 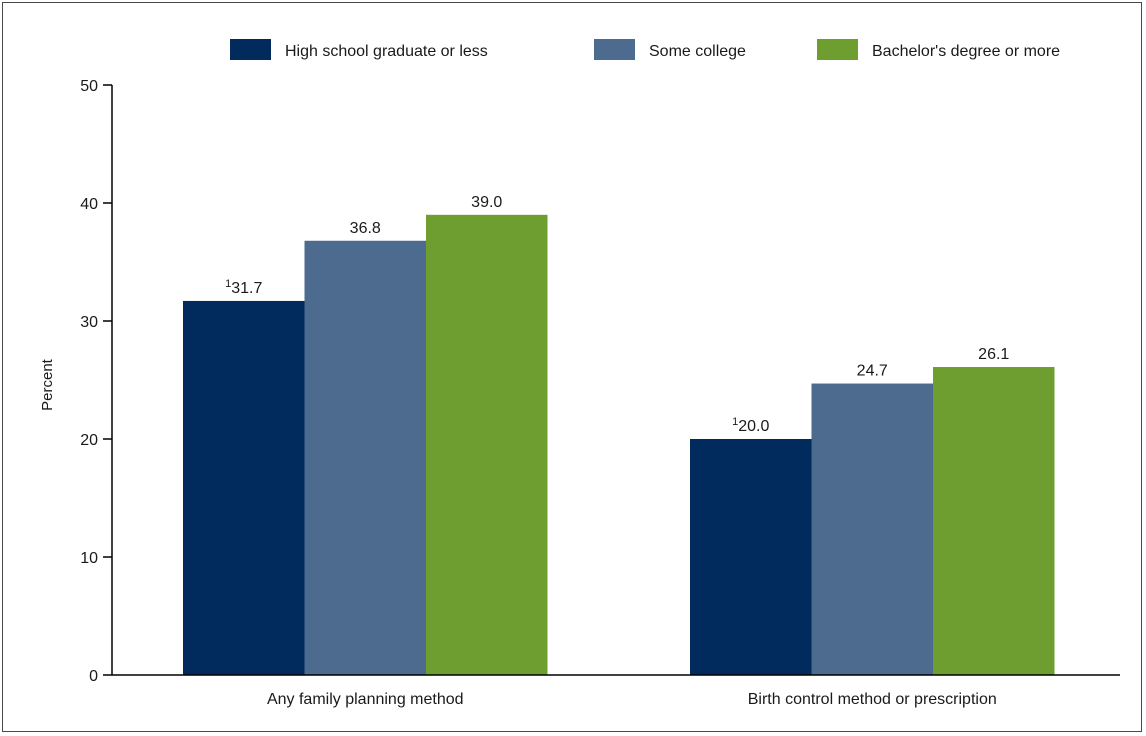 I want to click on y-axis: 0 10 20 30 40 50, so click(x=96, y=381).